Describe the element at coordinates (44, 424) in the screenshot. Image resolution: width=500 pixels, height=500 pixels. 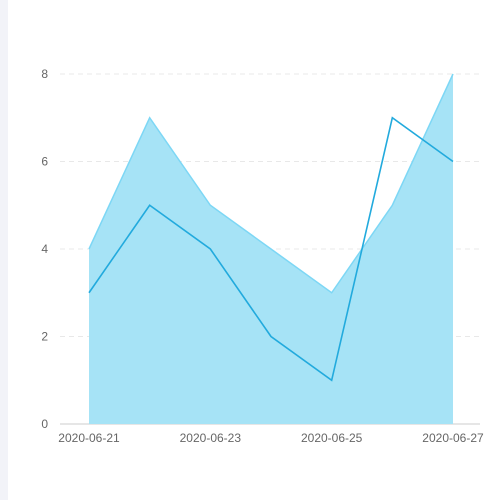
I see `y-tick-label: 0` at that location.